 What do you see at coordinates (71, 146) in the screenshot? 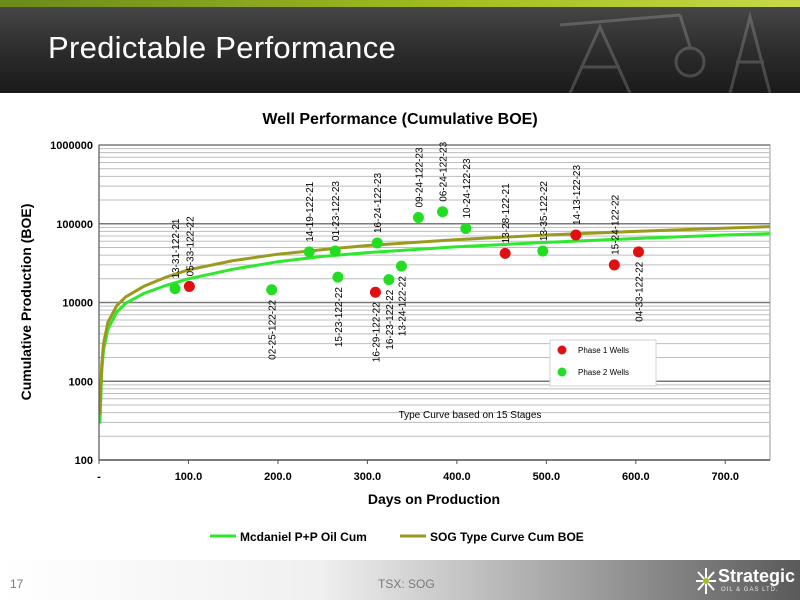
I see `y-tick-label: 1000000` at bounding box center [71, 146].